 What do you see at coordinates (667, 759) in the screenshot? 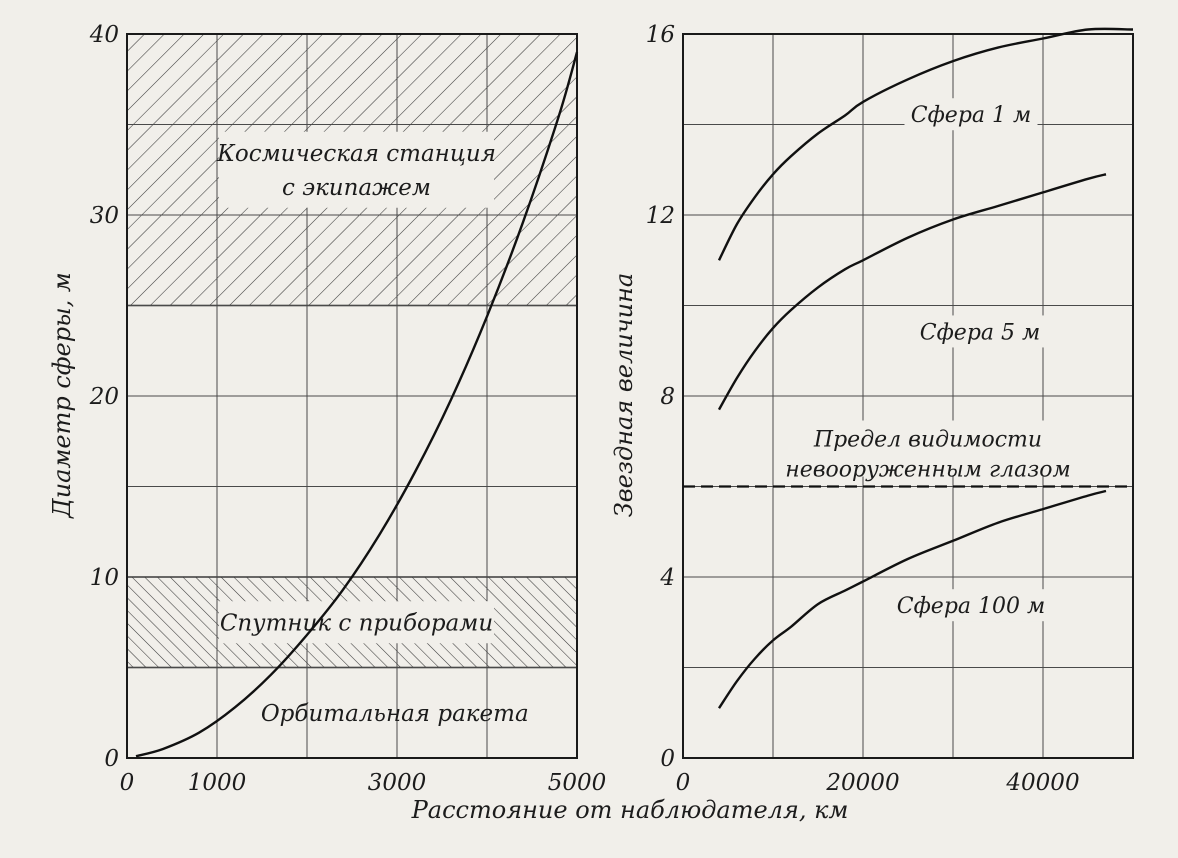
I see `right-y-tick-label: 0` at bounding box center [667, 759].